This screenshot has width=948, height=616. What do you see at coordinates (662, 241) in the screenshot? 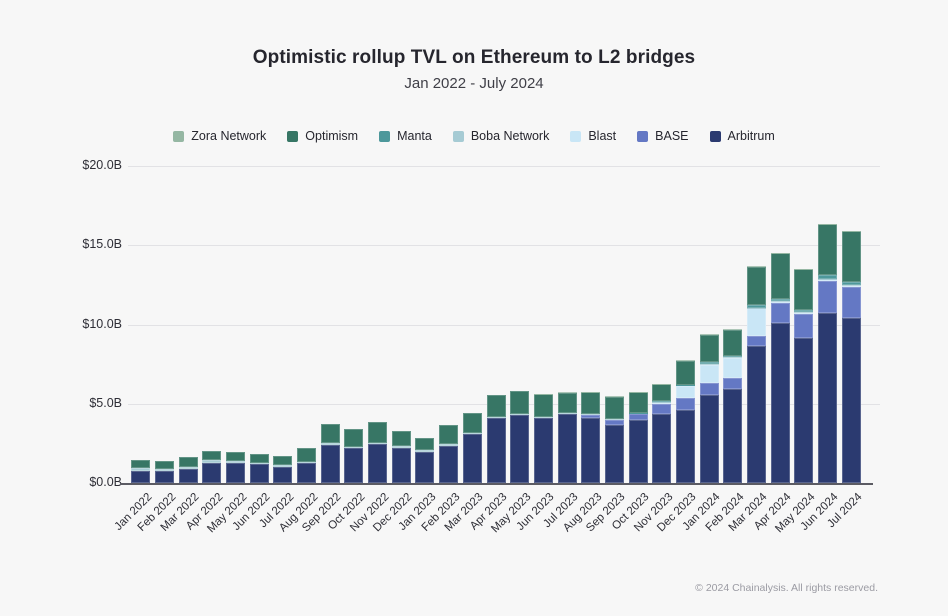
I see `bar-nov-2023` at bounding box center [662, 241].